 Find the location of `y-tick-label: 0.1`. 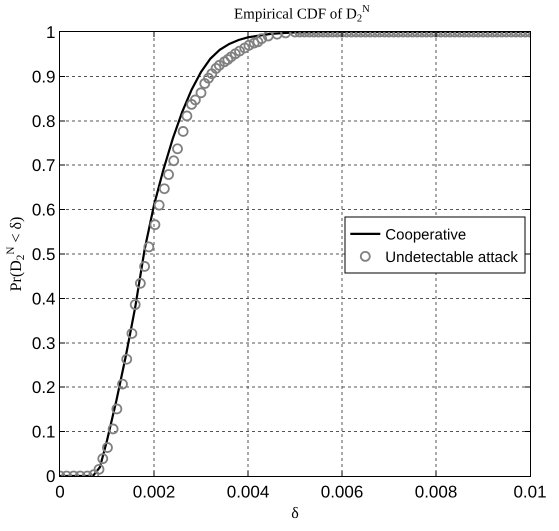

y-tick-label: 0.1 is located at coordinates (44, 432).